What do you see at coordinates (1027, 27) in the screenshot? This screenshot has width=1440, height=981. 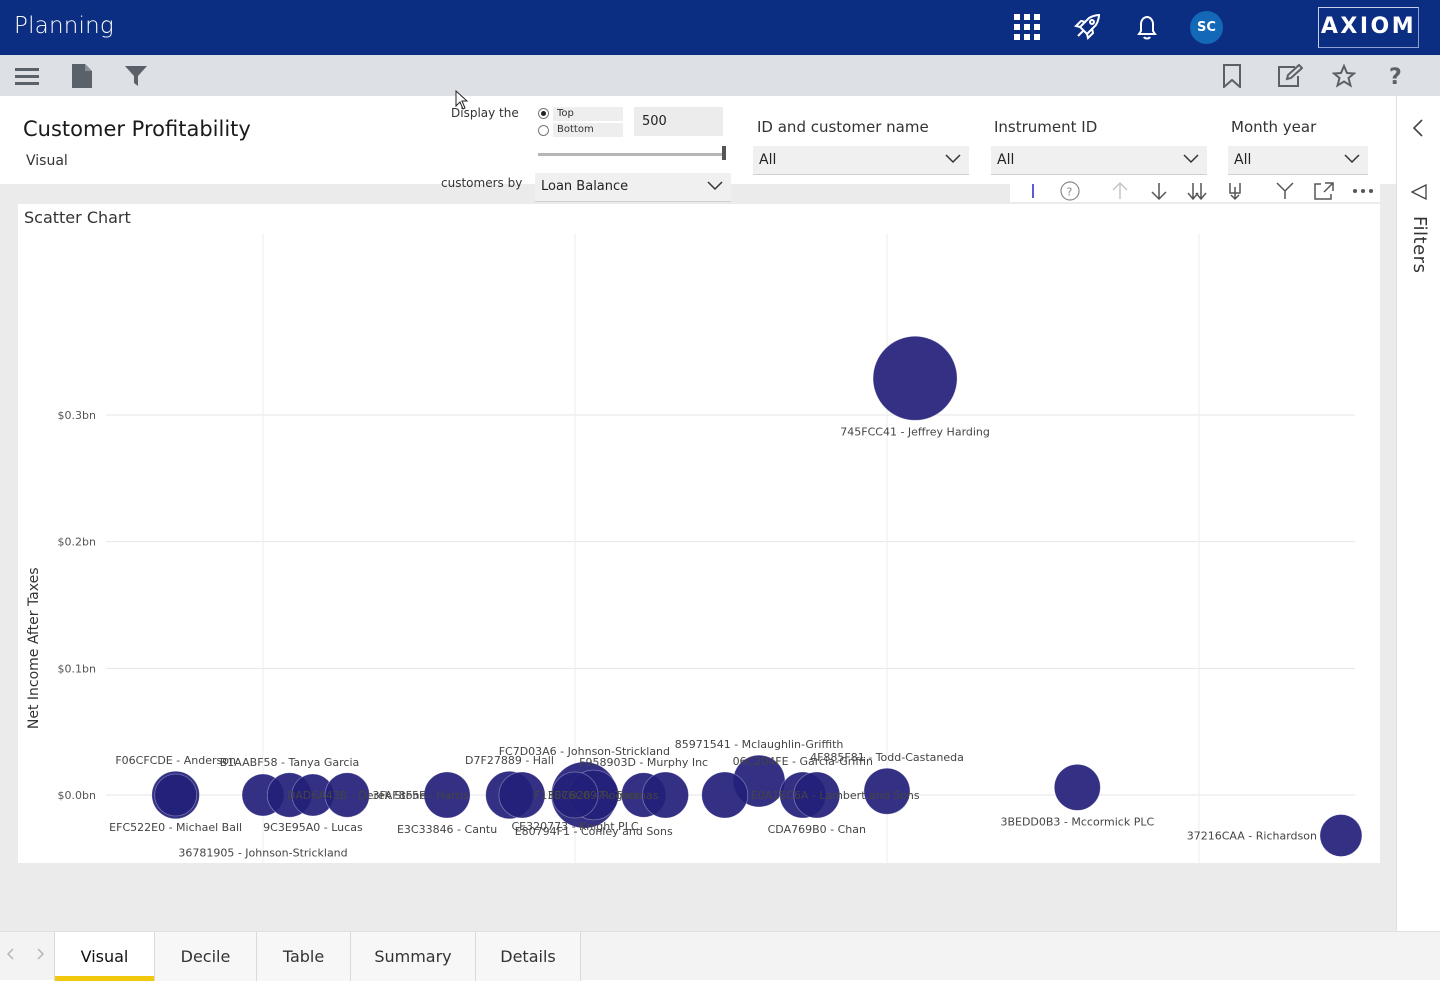 I see `apps-grid-icon` at bounding box center [1027, 27].